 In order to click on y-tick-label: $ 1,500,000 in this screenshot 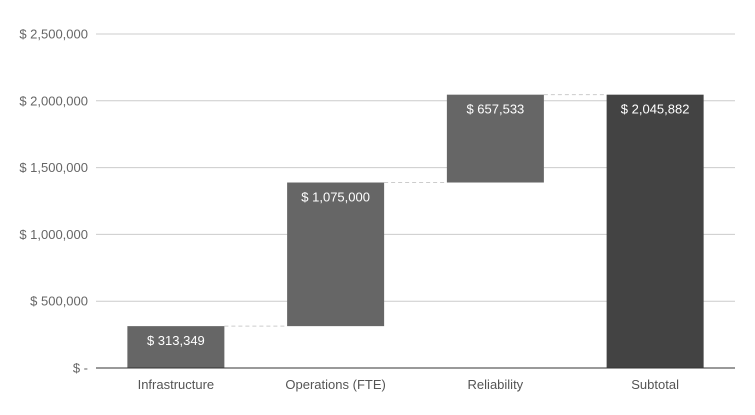, I will do `click(53, 167)`.